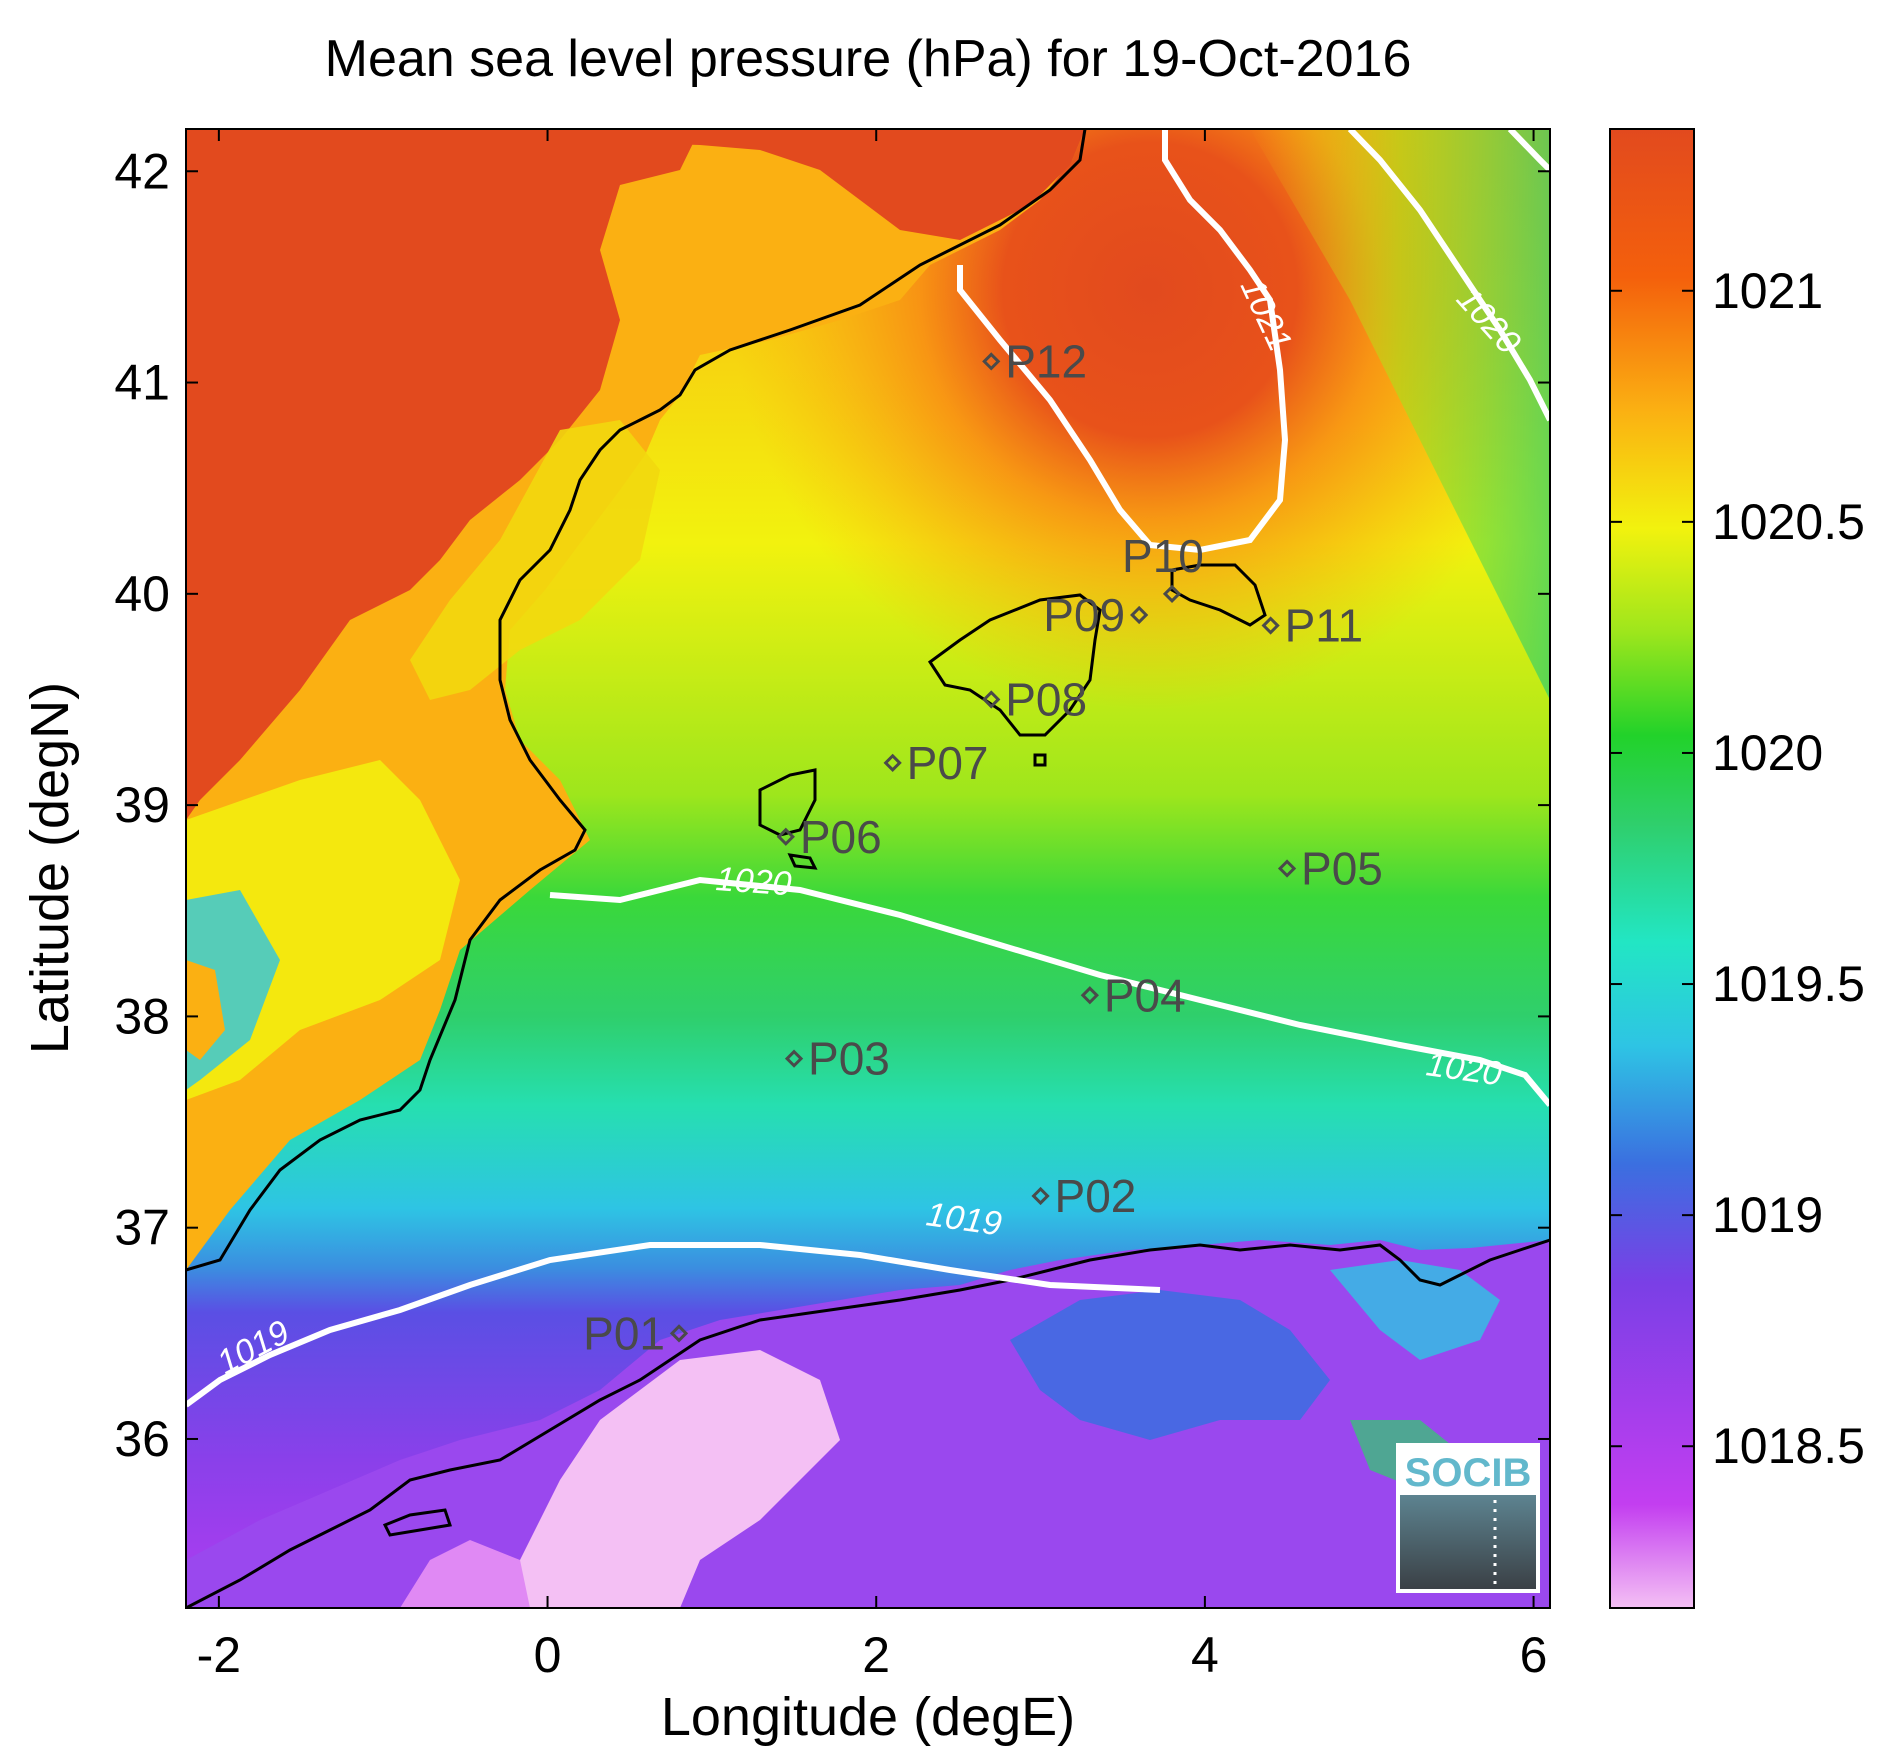 The height and width of the screenshot is (1758, 1904). I want to click on colorbar-tick-label: 1020.5, so click(1788, 522).